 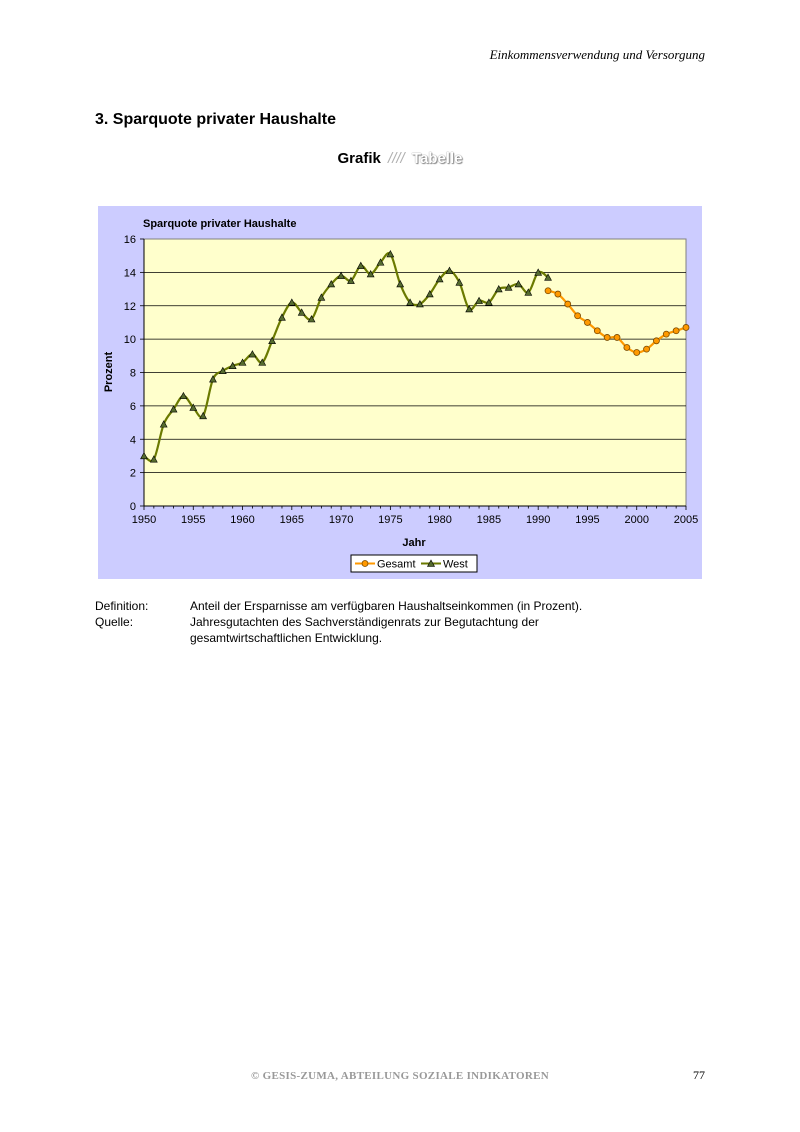 I want to click on definition-label: Definition:, so click(x=122, y=606).